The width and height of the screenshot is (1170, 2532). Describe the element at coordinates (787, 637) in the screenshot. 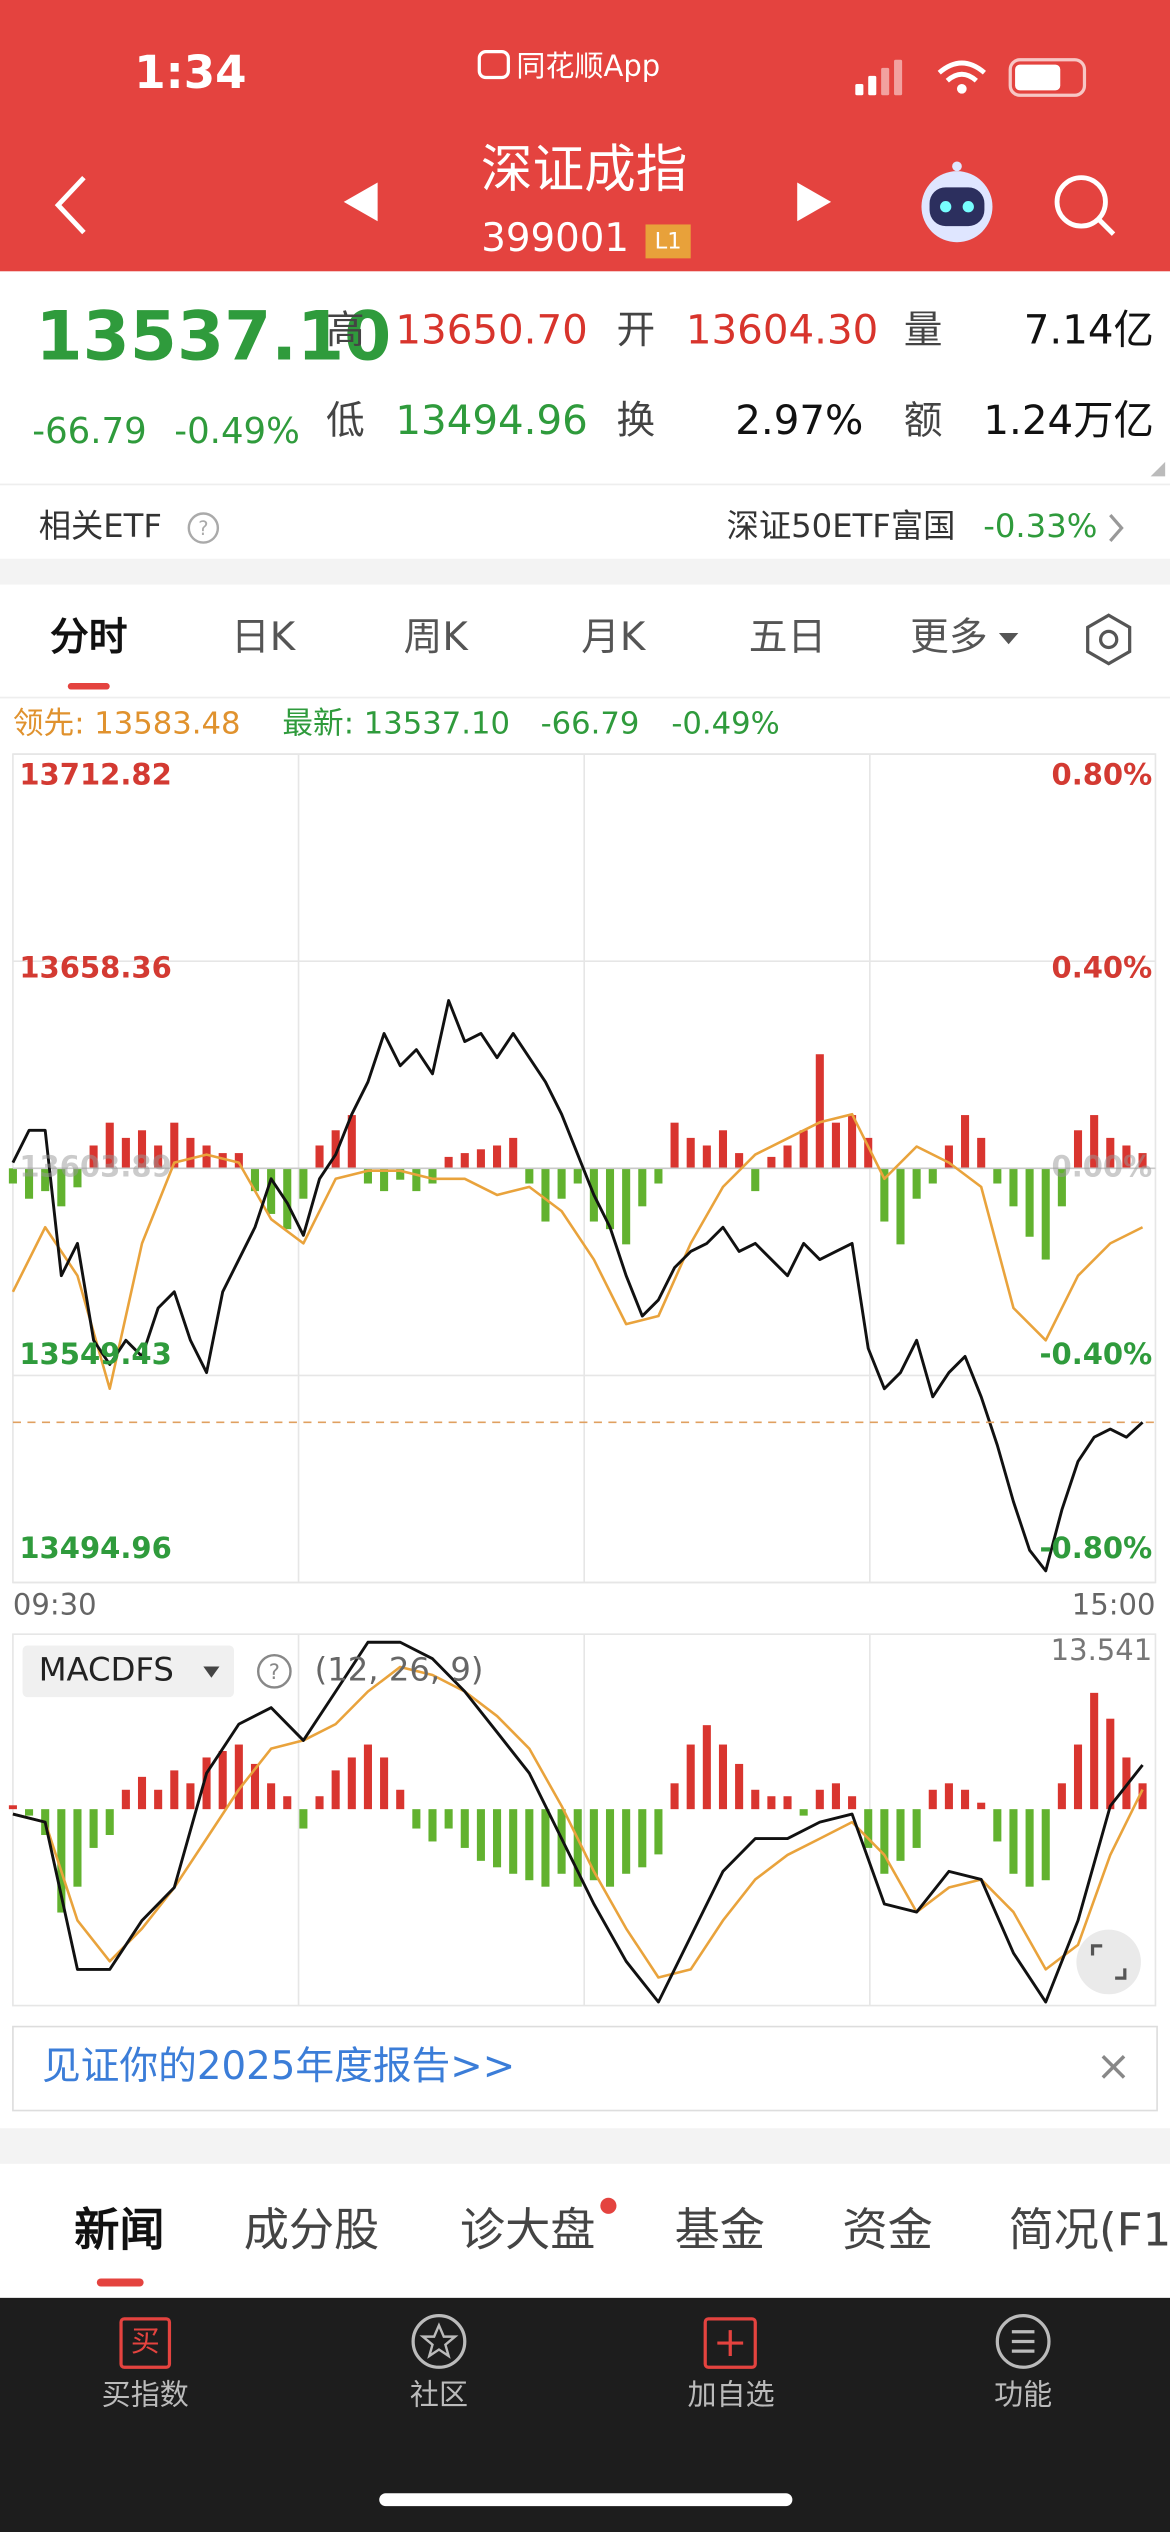

I see `tab: 五日` at that location.